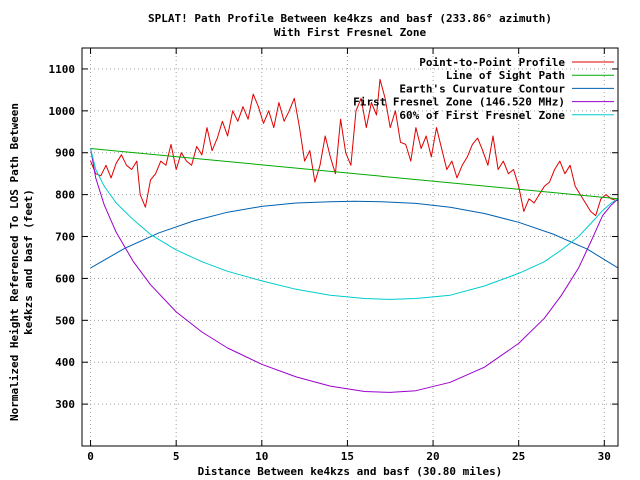  What do you see at coordinates (65, 404) in the screenshot?
I see `y-tick-label: 300` at bounding box center [65, 404].